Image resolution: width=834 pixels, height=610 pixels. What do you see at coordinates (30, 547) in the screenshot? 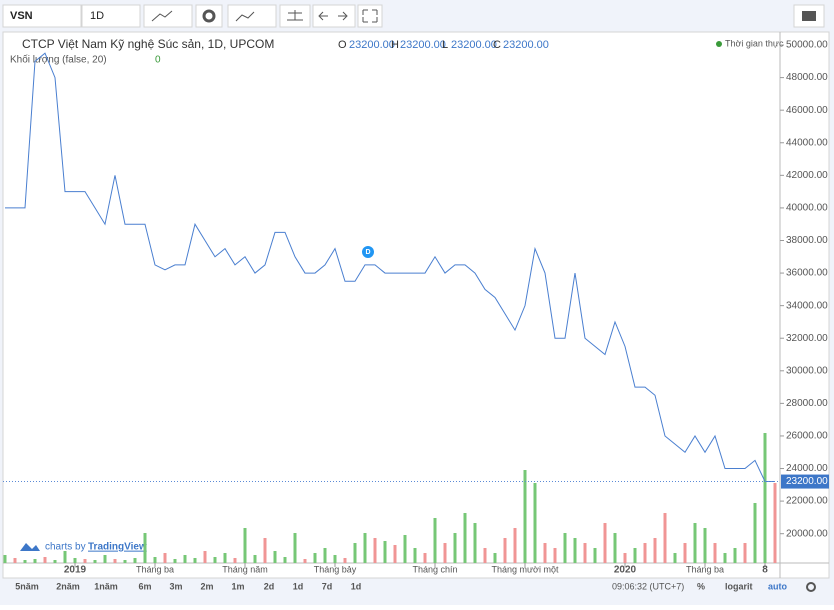
I see `logo` at bounding box center [30, 547].